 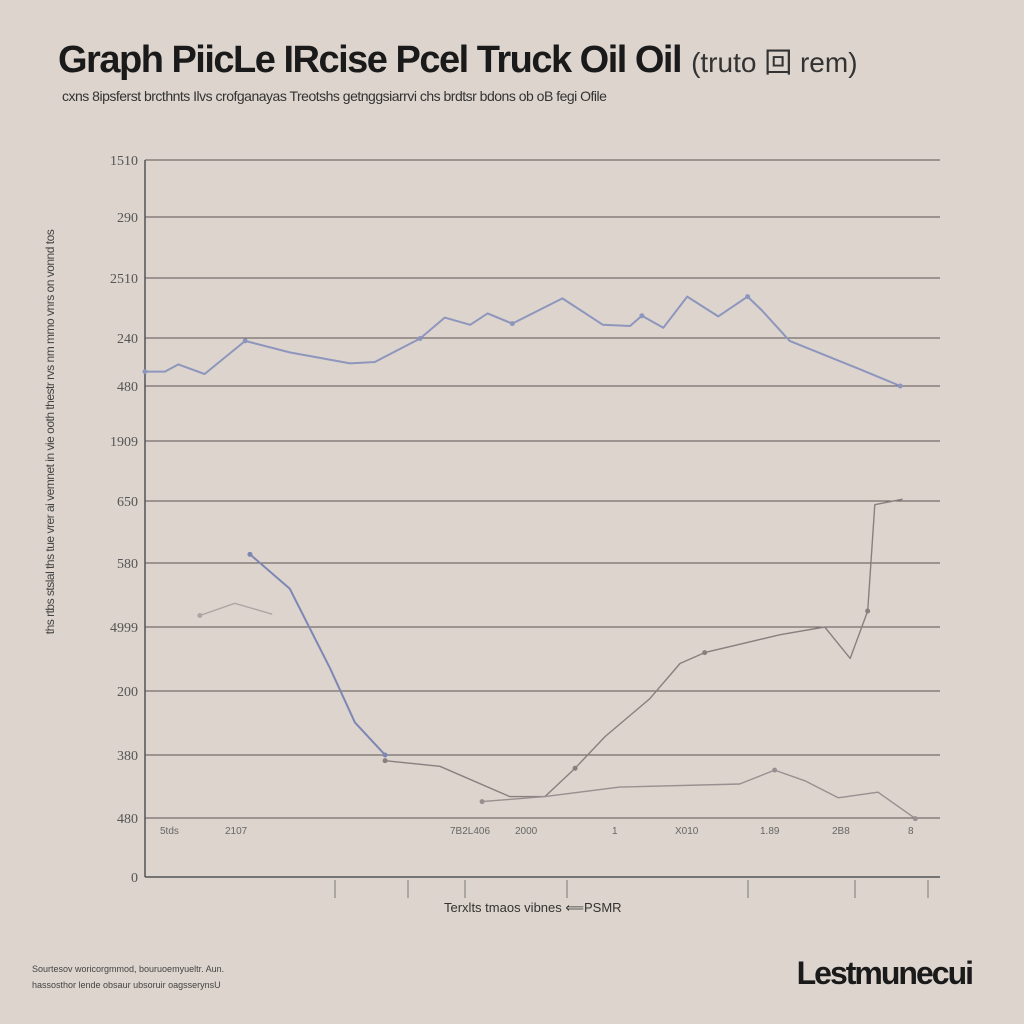 I want to click on x-axis-label: 2000, so click(x=526, y=831).